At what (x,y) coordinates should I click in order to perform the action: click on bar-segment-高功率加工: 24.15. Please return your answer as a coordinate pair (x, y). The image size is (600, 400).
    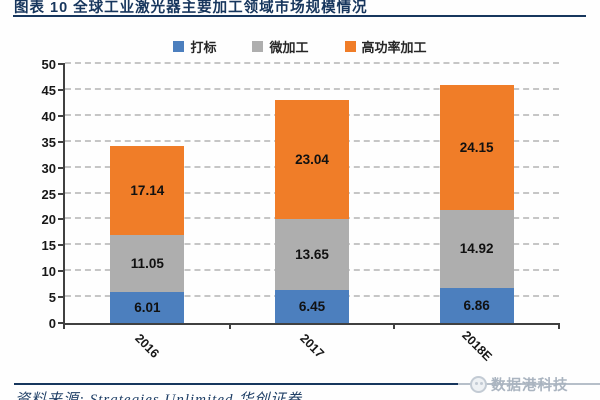
    Looking at the image, I should click on (476, 148).